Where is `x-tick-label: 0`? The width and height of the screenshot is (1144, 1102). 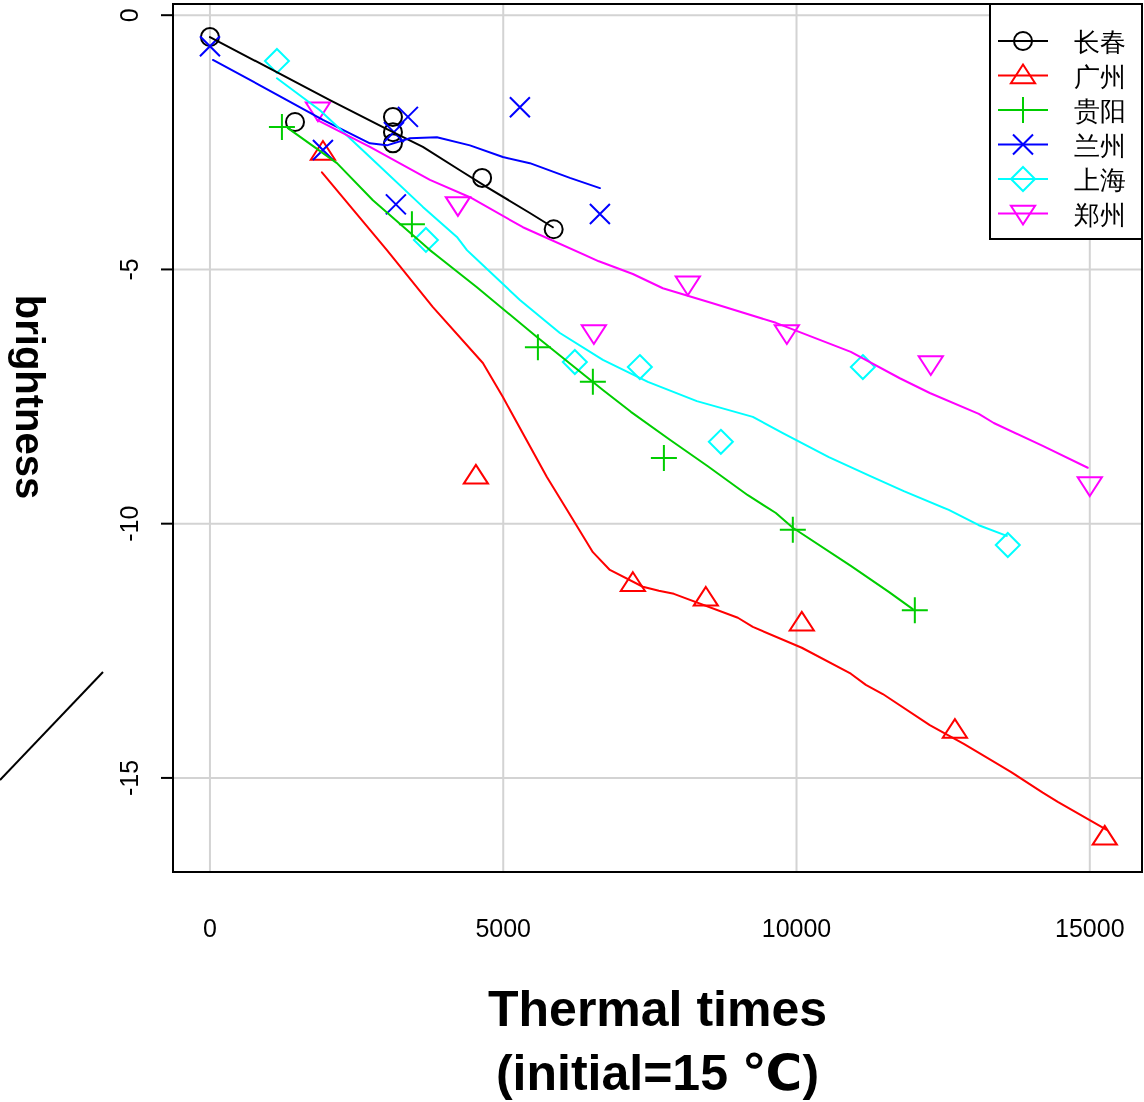 x-tick-label: 0 is located at coordinates (210, 928).